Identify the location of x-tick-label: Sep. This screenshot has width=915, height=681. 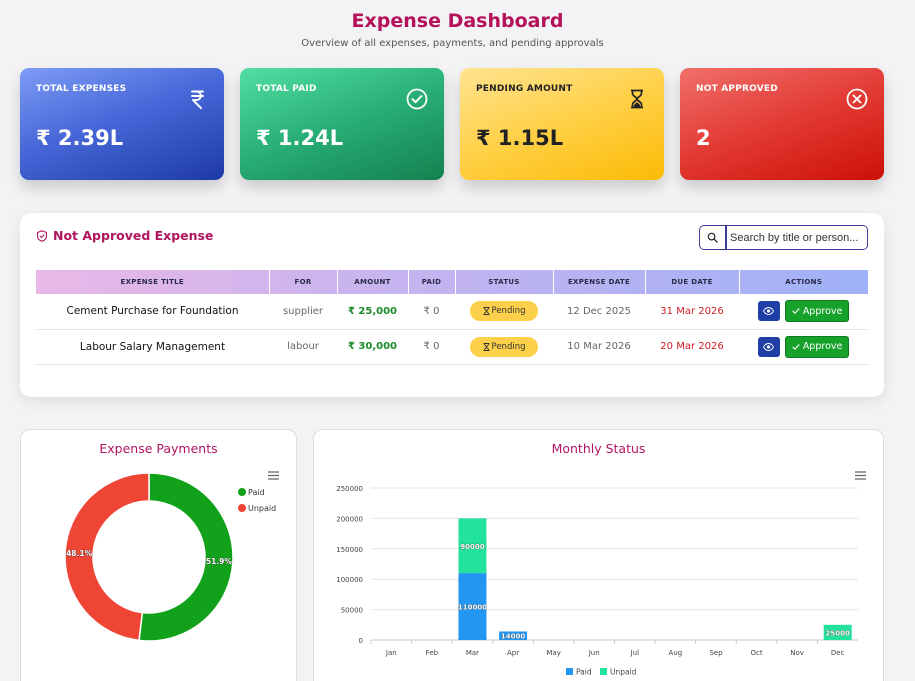
(716, 653).